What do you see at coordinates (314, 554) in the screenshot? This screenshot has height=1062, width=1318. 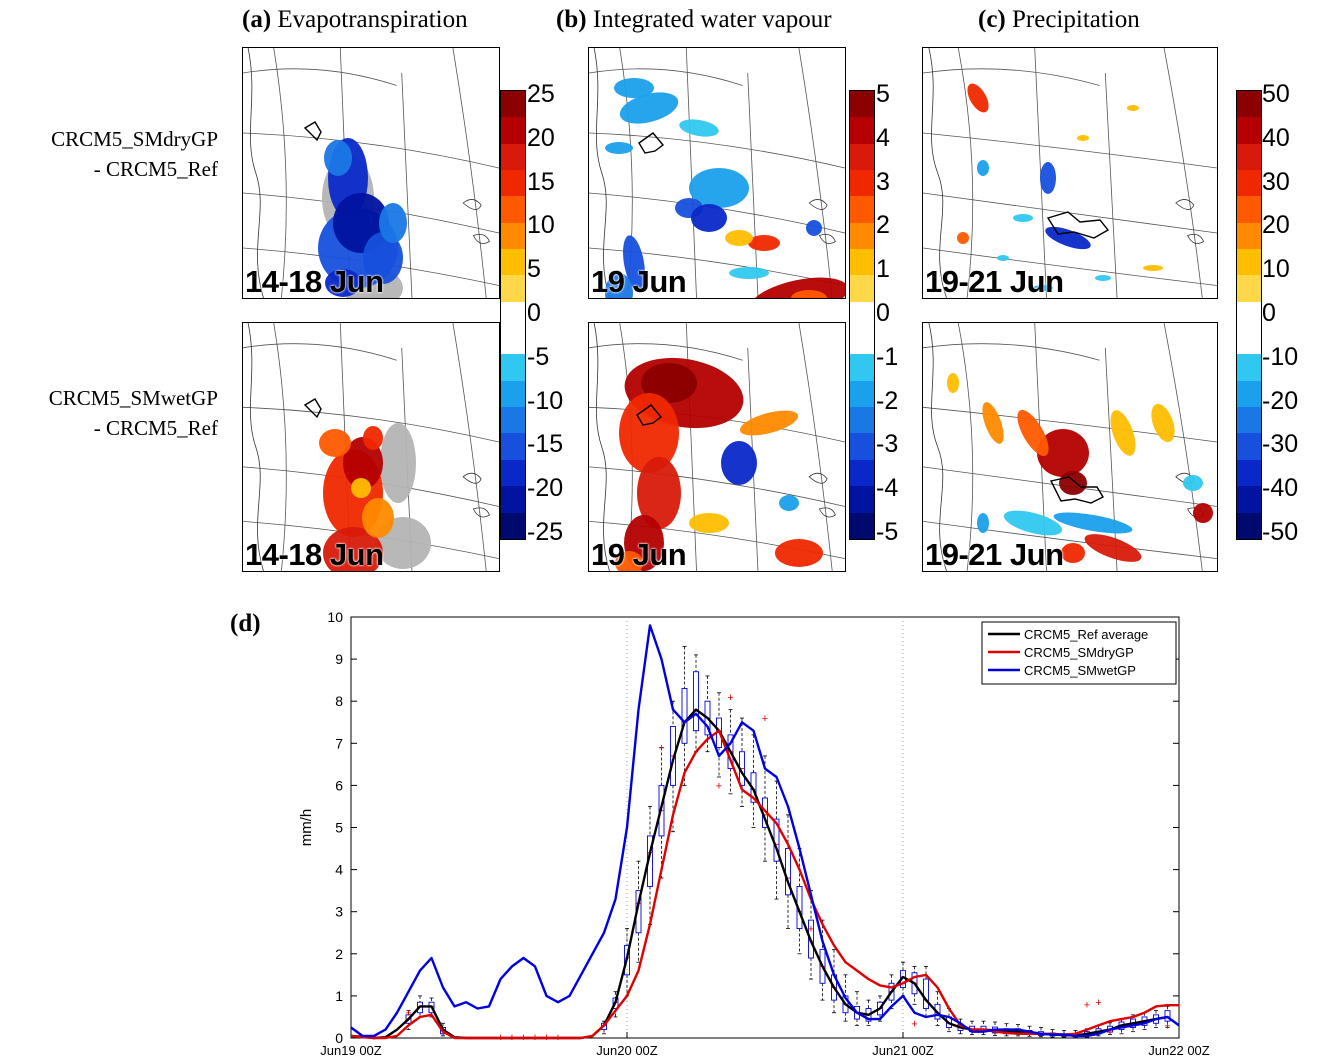 I see `map-date-label: 14-18 Jun` at bounding box center [314, 554].